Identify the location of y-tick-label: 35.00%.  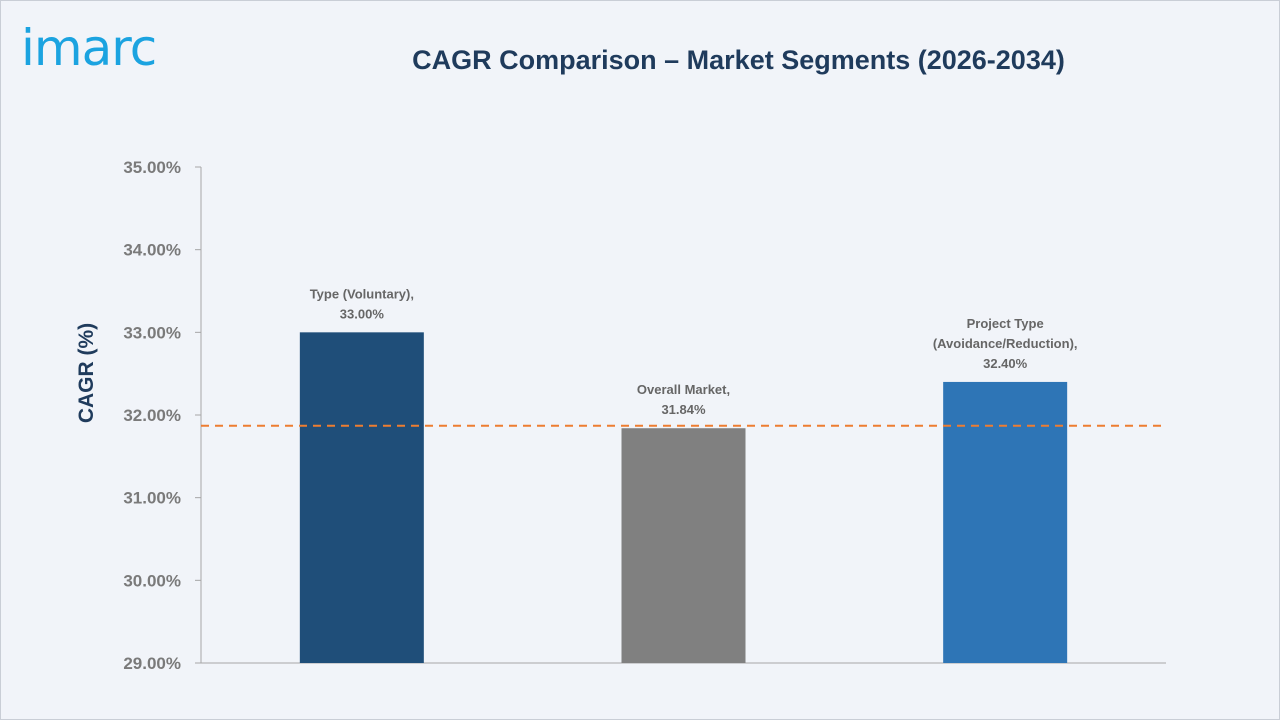
(152, 167).